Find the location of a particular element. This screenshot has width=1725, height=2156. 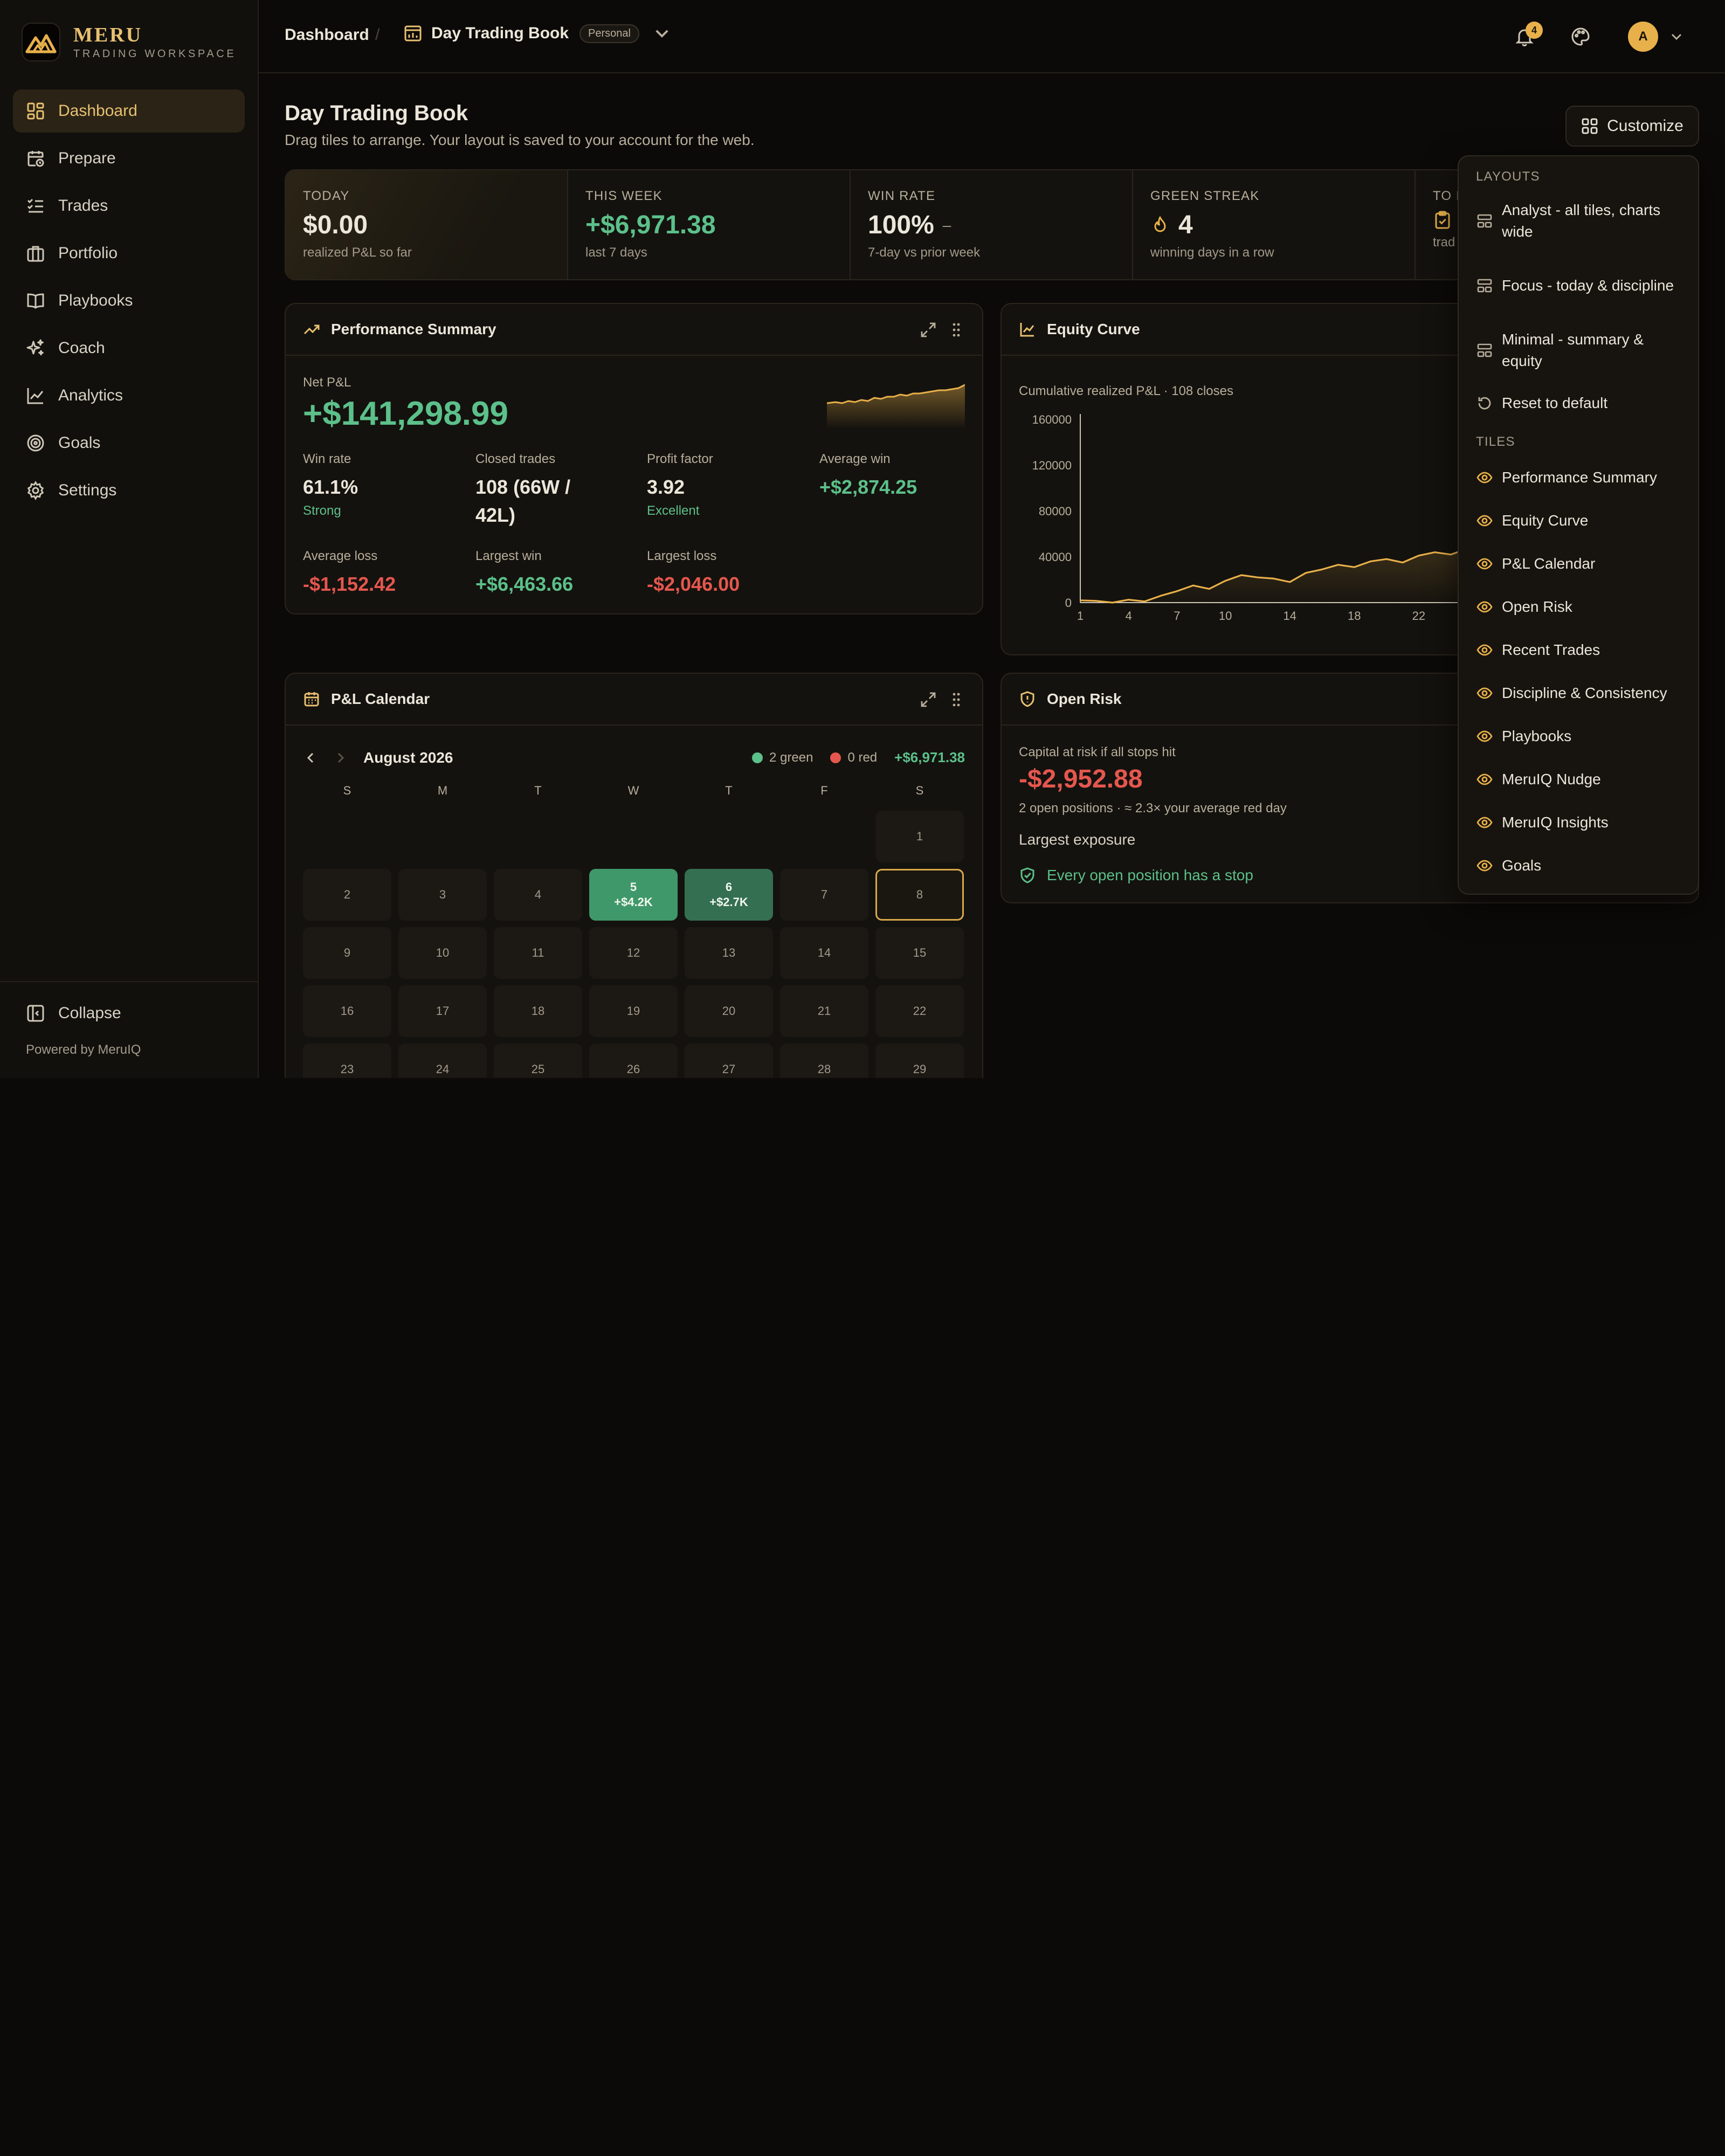

sidebar-item-coach: Coach is located at coordinates (129, 348).